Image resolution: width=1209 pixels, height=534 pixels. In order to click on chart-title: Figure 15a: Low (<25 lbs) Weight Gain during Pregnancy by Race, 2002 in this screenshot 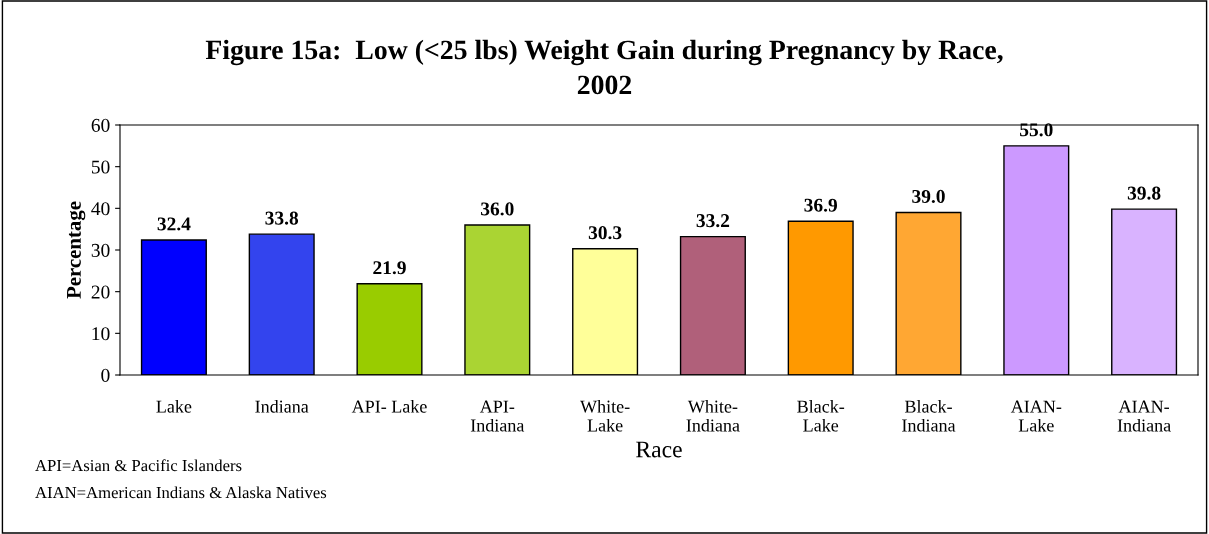, I will do `click(604, 67)`.